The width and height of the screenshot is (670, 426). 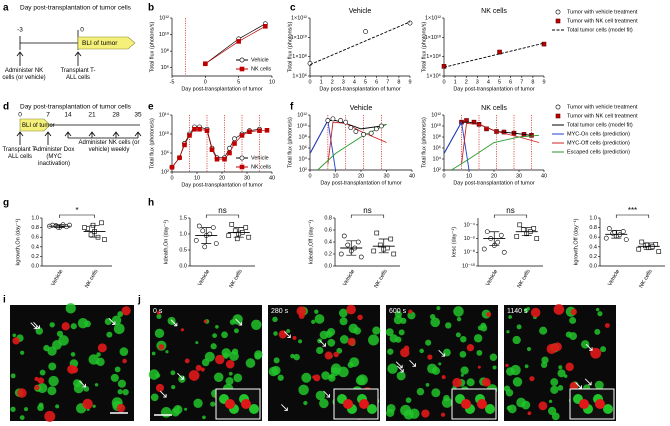 I want to click on y-tick-label: 10¹⁰, so click(x=164, y=34).